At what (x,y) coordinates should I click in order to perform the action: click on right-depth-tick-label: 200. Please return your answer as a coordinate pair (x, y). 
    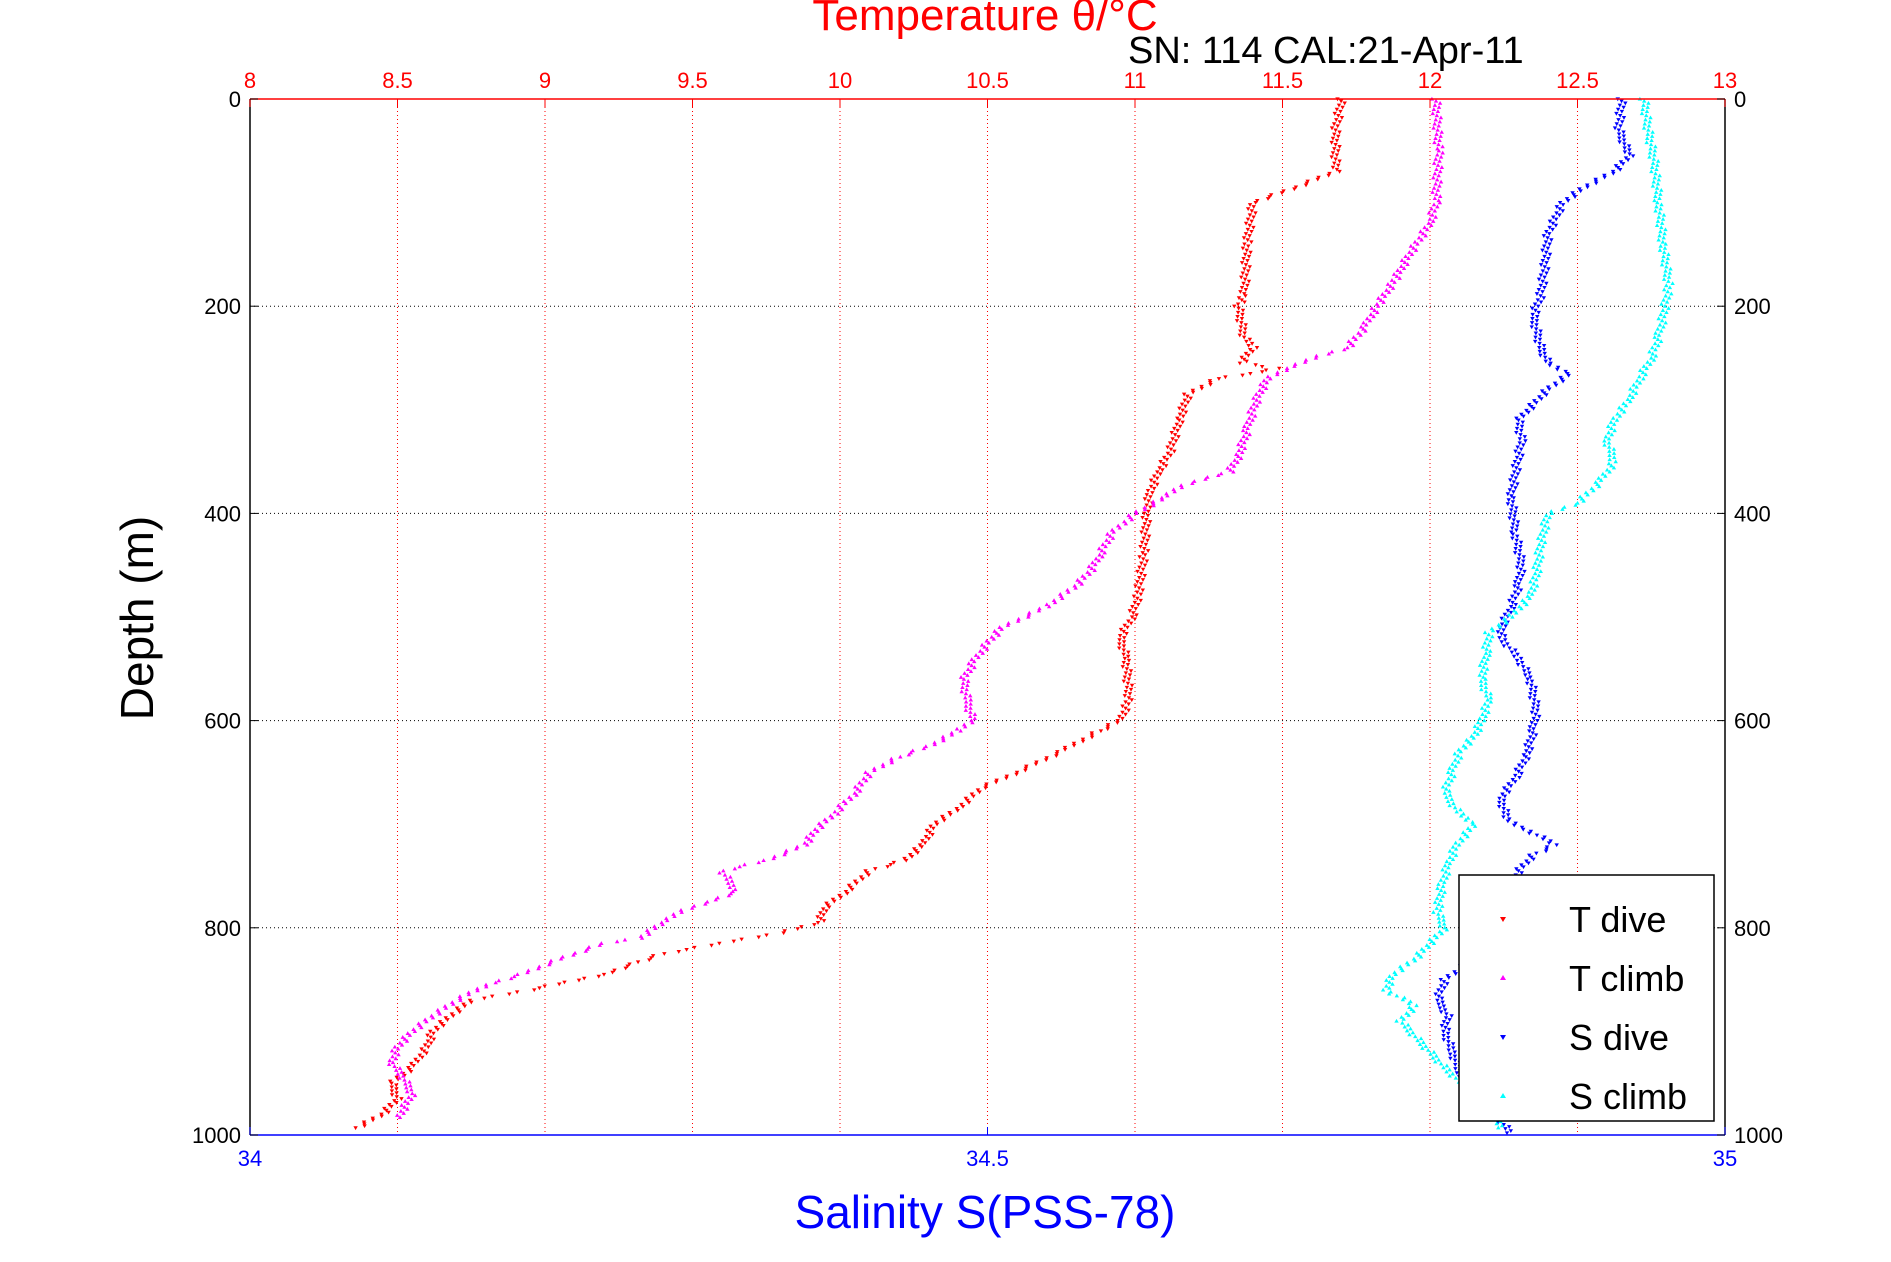
    Looking at the image, I should click on (1752, 306).